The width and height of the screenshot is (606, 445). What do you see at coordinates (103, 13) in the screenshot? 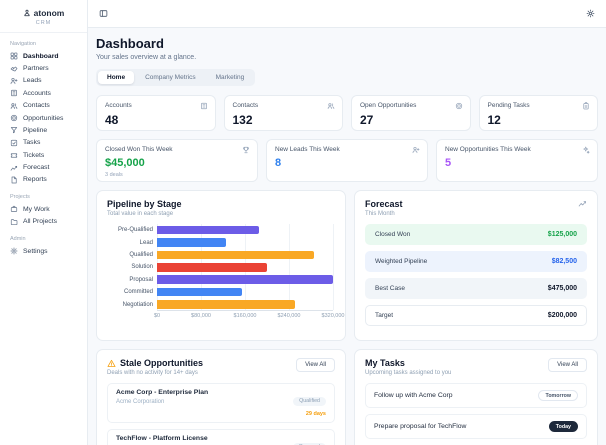
I see `sidebar-toggle-icon` at bounding box center [103, 13].